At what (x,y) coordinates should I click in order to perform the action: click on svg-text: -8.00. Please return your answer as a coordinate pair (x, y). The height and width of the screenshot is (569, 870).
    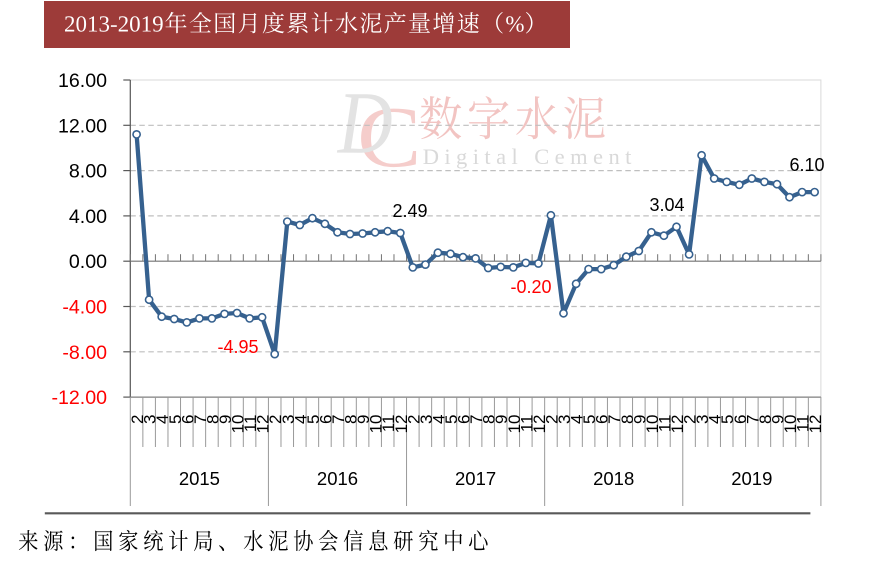
    Looking at the image, I should click on (84, 353).